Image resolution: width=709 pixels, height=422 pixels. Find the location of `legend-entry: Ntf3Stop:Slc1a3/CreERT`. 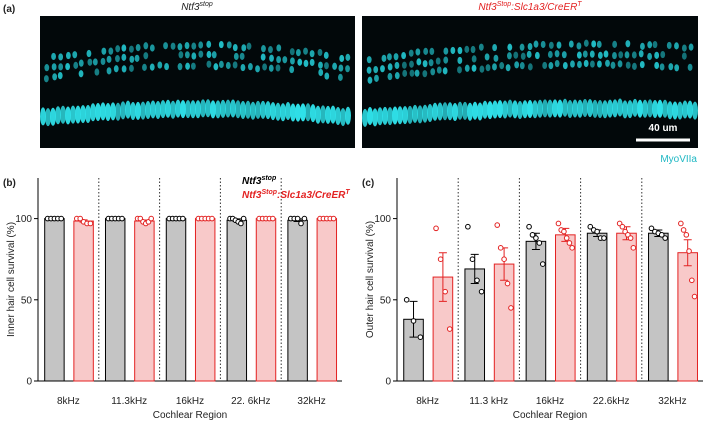

legend-entry: Ntf3Stop:Slc1a3/CreERT is located at coordinates (296, 195).